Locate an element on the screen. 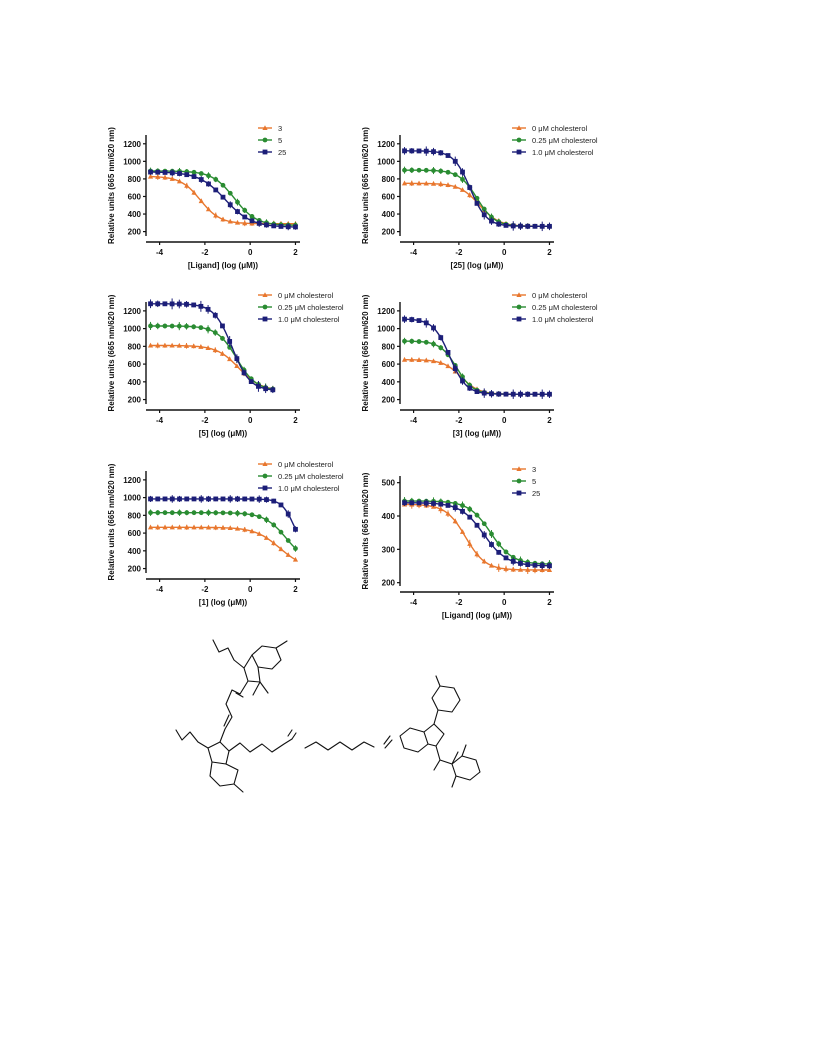  x-axis-title: [25] (log (μM)) is located at coordinates (477, 265).